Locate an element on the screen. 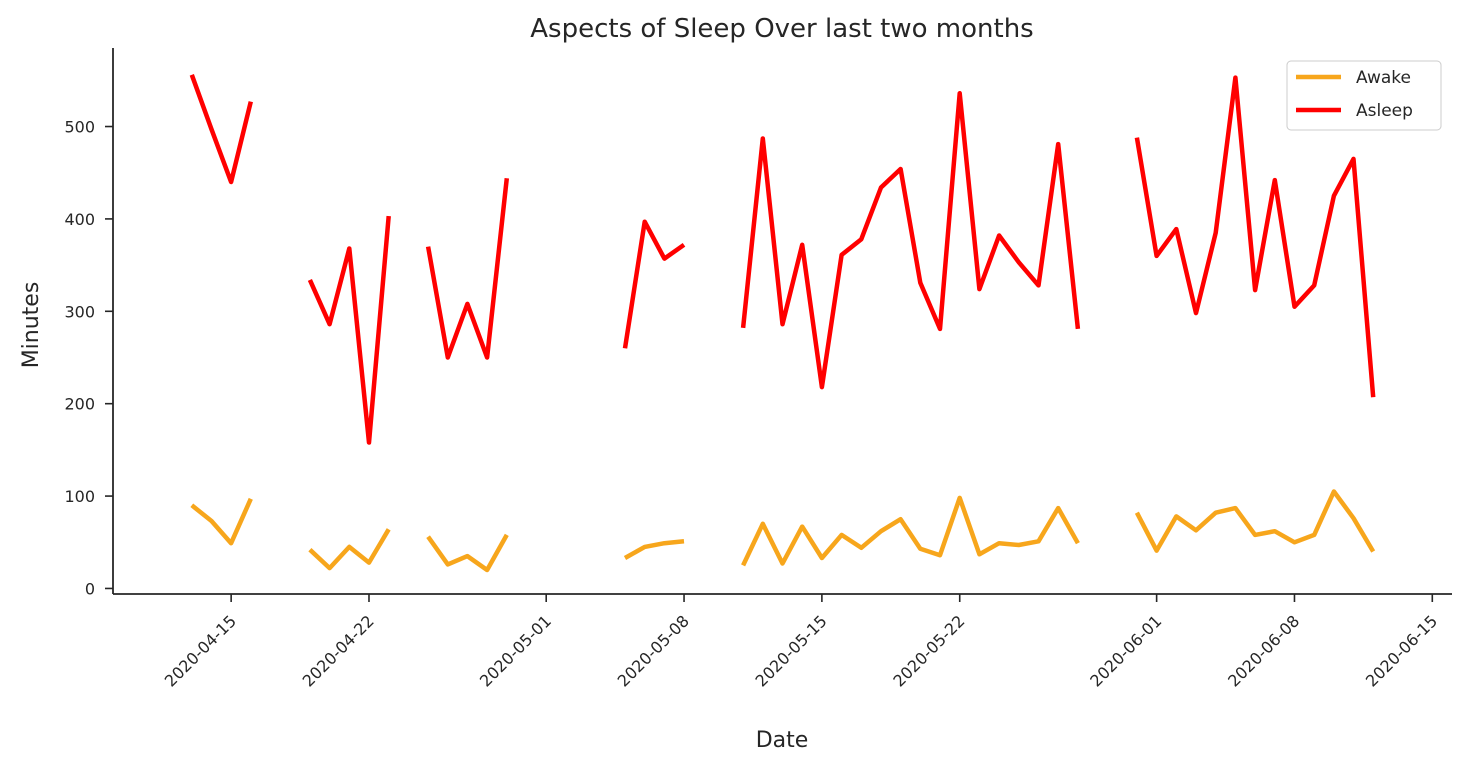 Image resolution: width=1476 pixels, height=768 pixels. y-axis-ticks: 0 100 200 300 400 500 is located at coordinates (88, 358).